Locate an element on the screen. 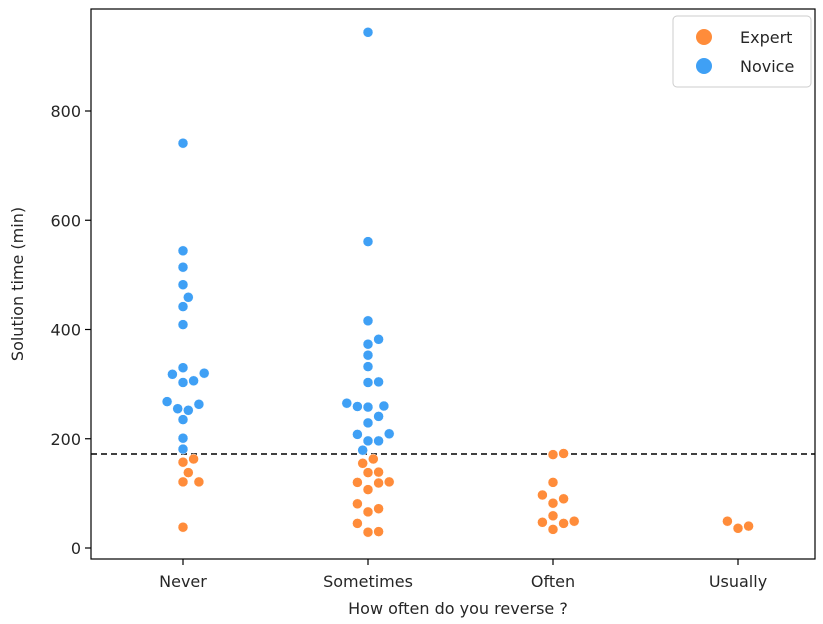 This screenshot has height=624, width=823. legend-label-novice: Novice is located at coordinates (767, 66).